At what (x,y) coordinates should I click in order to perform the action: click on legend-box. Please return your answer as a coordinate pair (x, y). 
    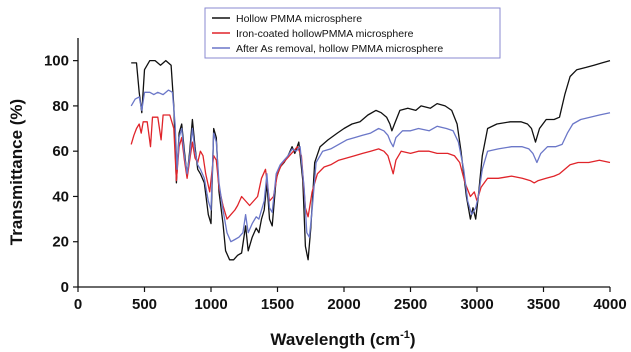
    Looking at the image, I should click on (352, 33).